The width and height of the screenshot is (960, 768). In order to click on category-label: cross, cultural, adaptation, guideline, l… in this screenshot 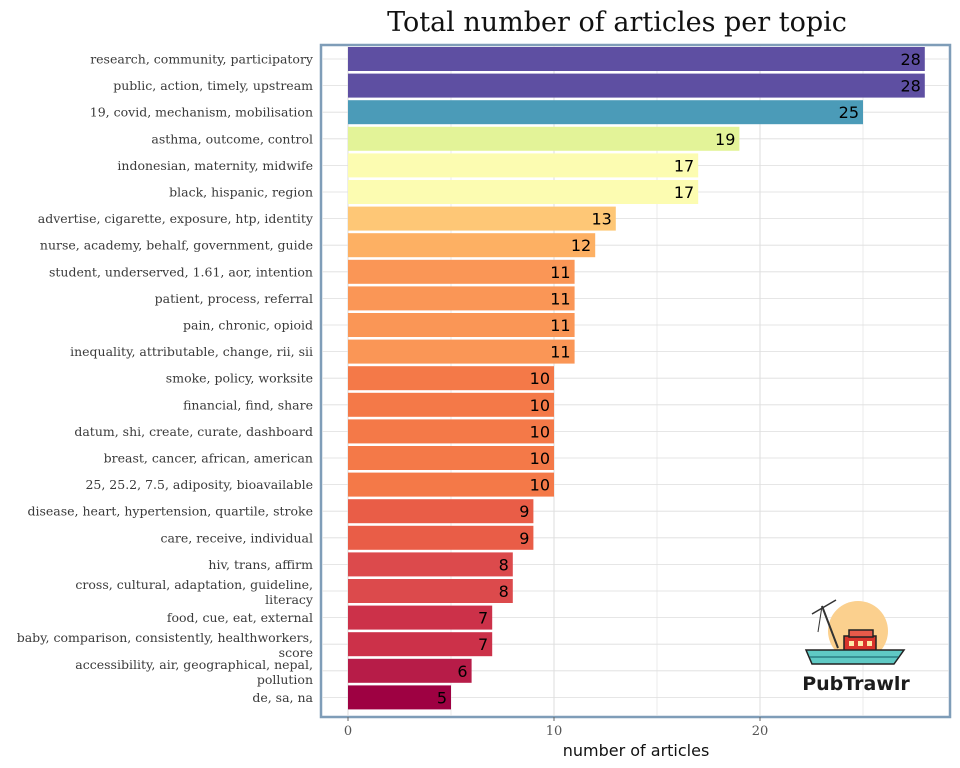, I will do `click(194, 592)`.